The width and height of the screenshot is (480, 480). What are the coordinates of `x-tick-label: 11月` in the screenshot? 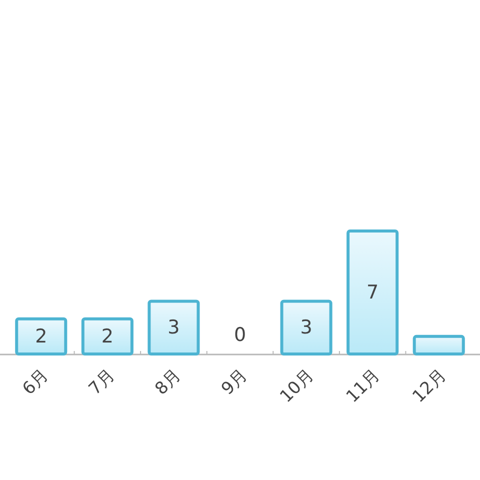 It's located at (363, 386).